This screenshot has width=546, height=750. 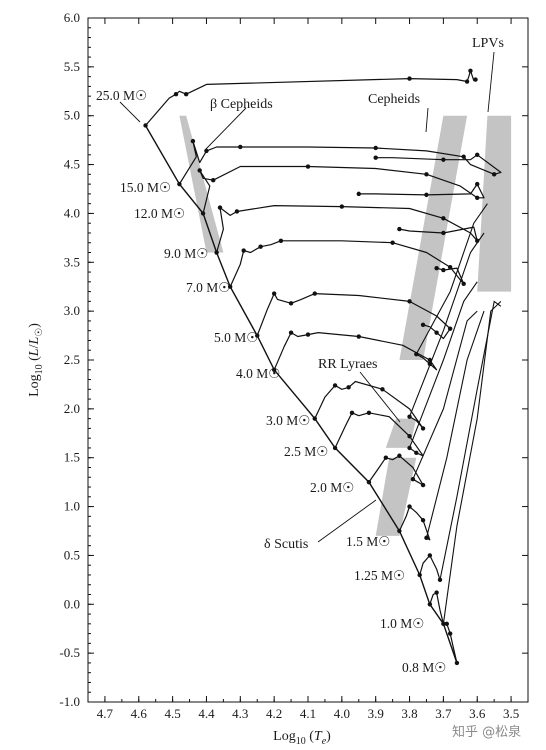 What do you see at coordinates (206, 713) in the screenshot?
I see `x-tick-label: 4.4` at bounding box center [206, 713].